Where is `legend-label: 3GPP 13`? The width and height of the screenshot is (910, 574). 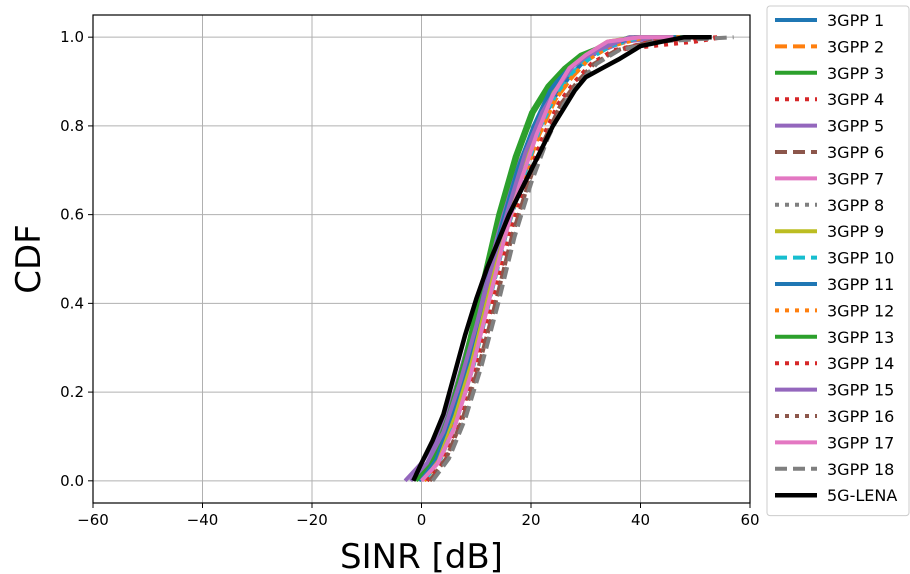
legend-label: 3GPP 13 is located at coordinates (860, 337).